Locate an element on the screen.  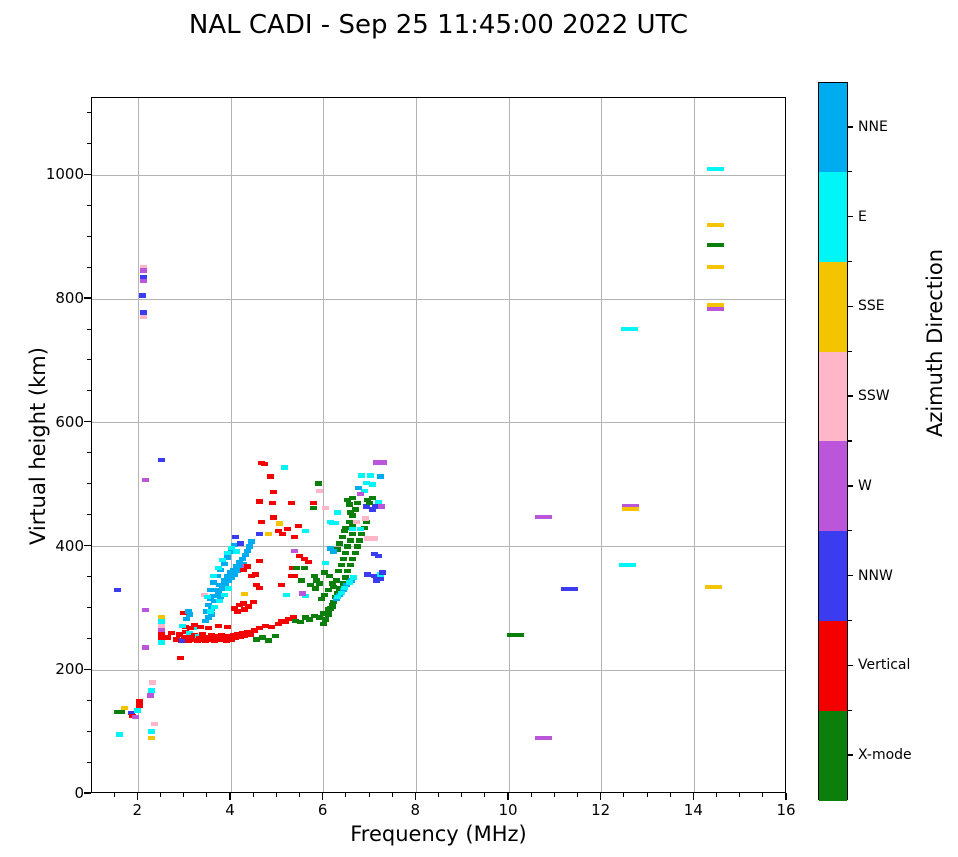
colorbar-category-label: X-mode is located at coordinates (885, 755).